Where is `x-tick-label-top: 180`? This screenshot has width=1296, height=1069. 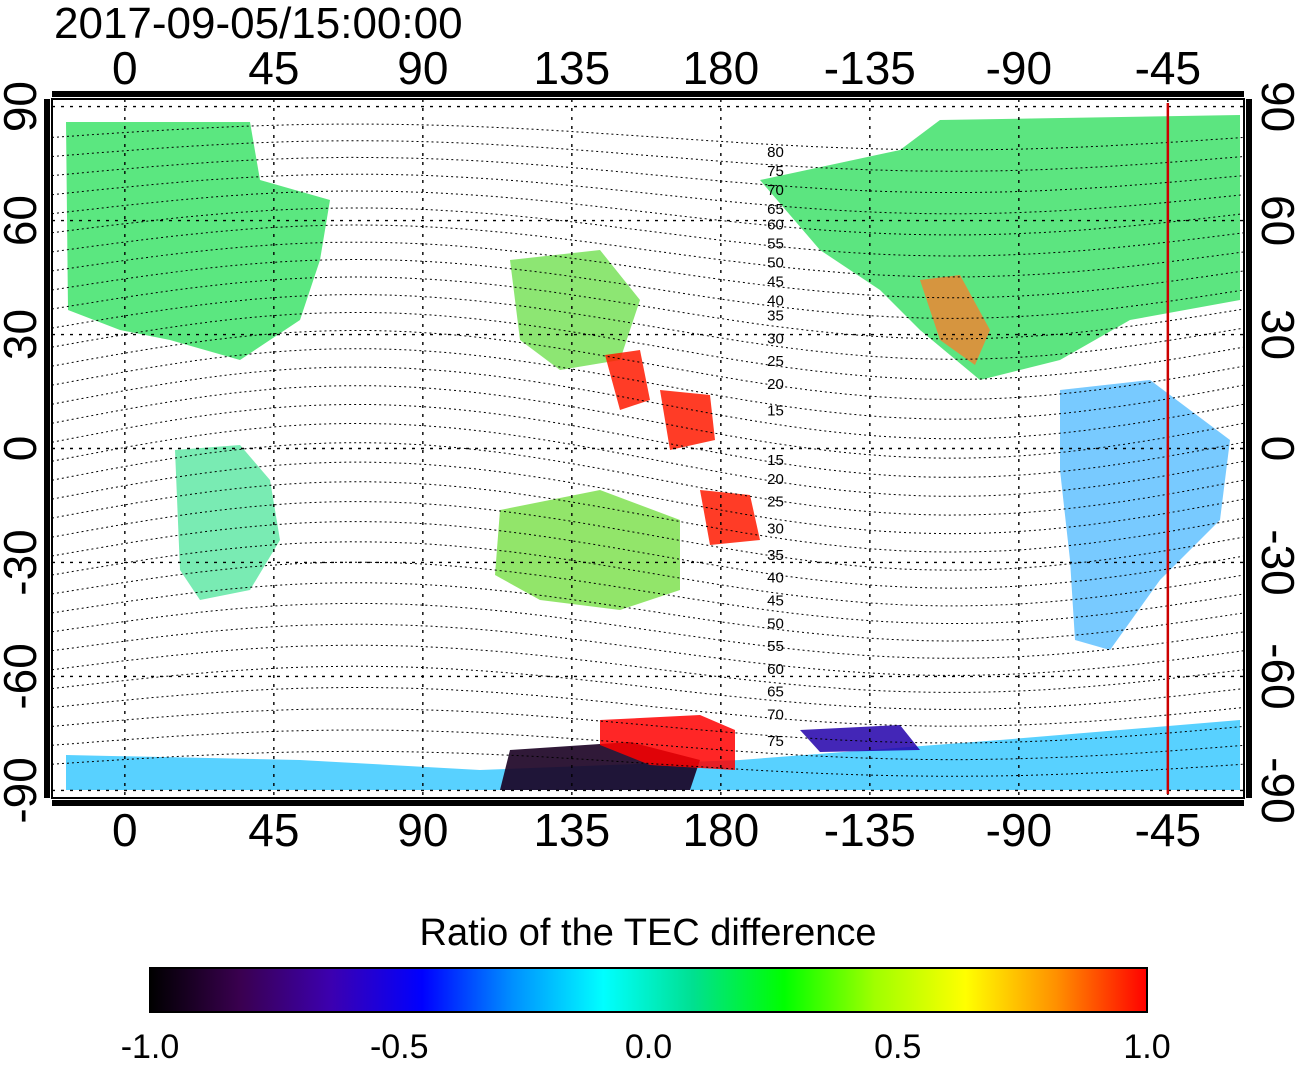 x-tick-label-top: 180 is located at coordinates (720, 68).